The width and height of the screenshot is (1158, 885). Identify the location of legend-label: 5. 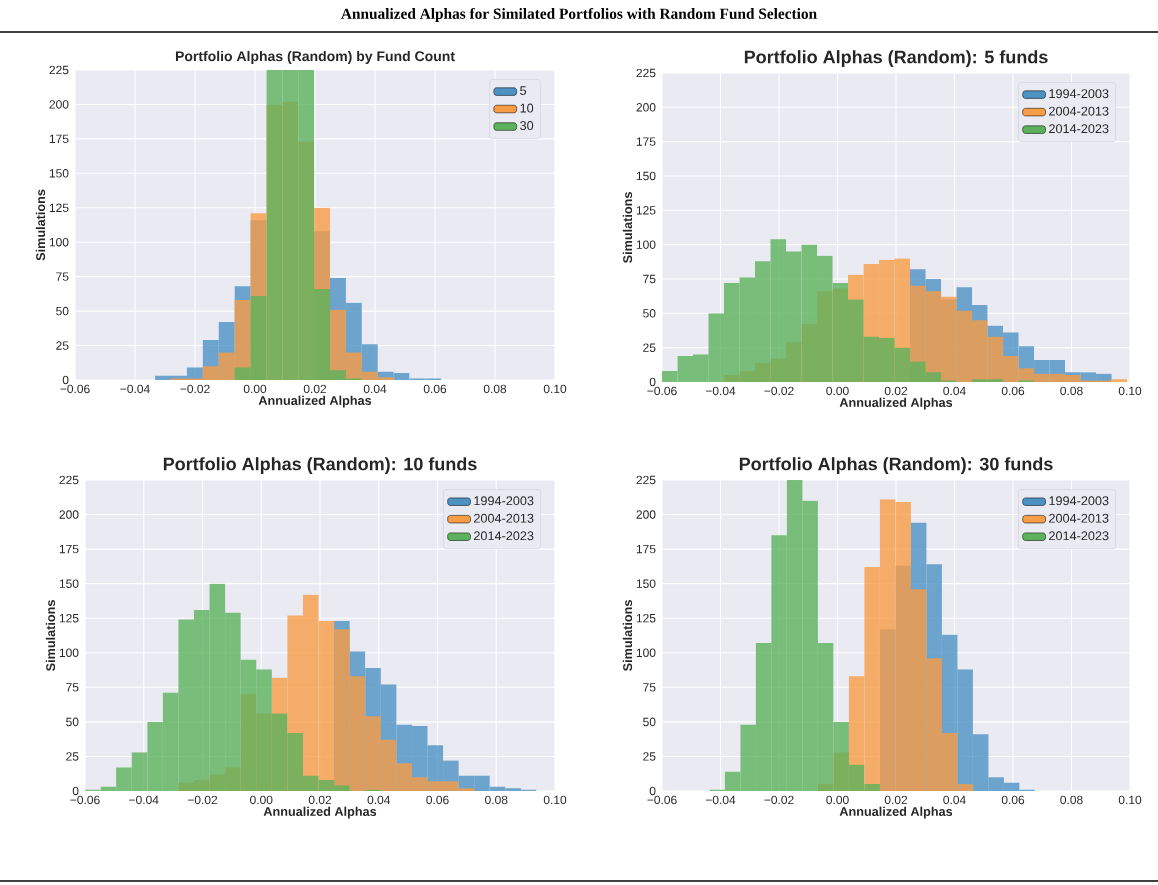
(523, 91).